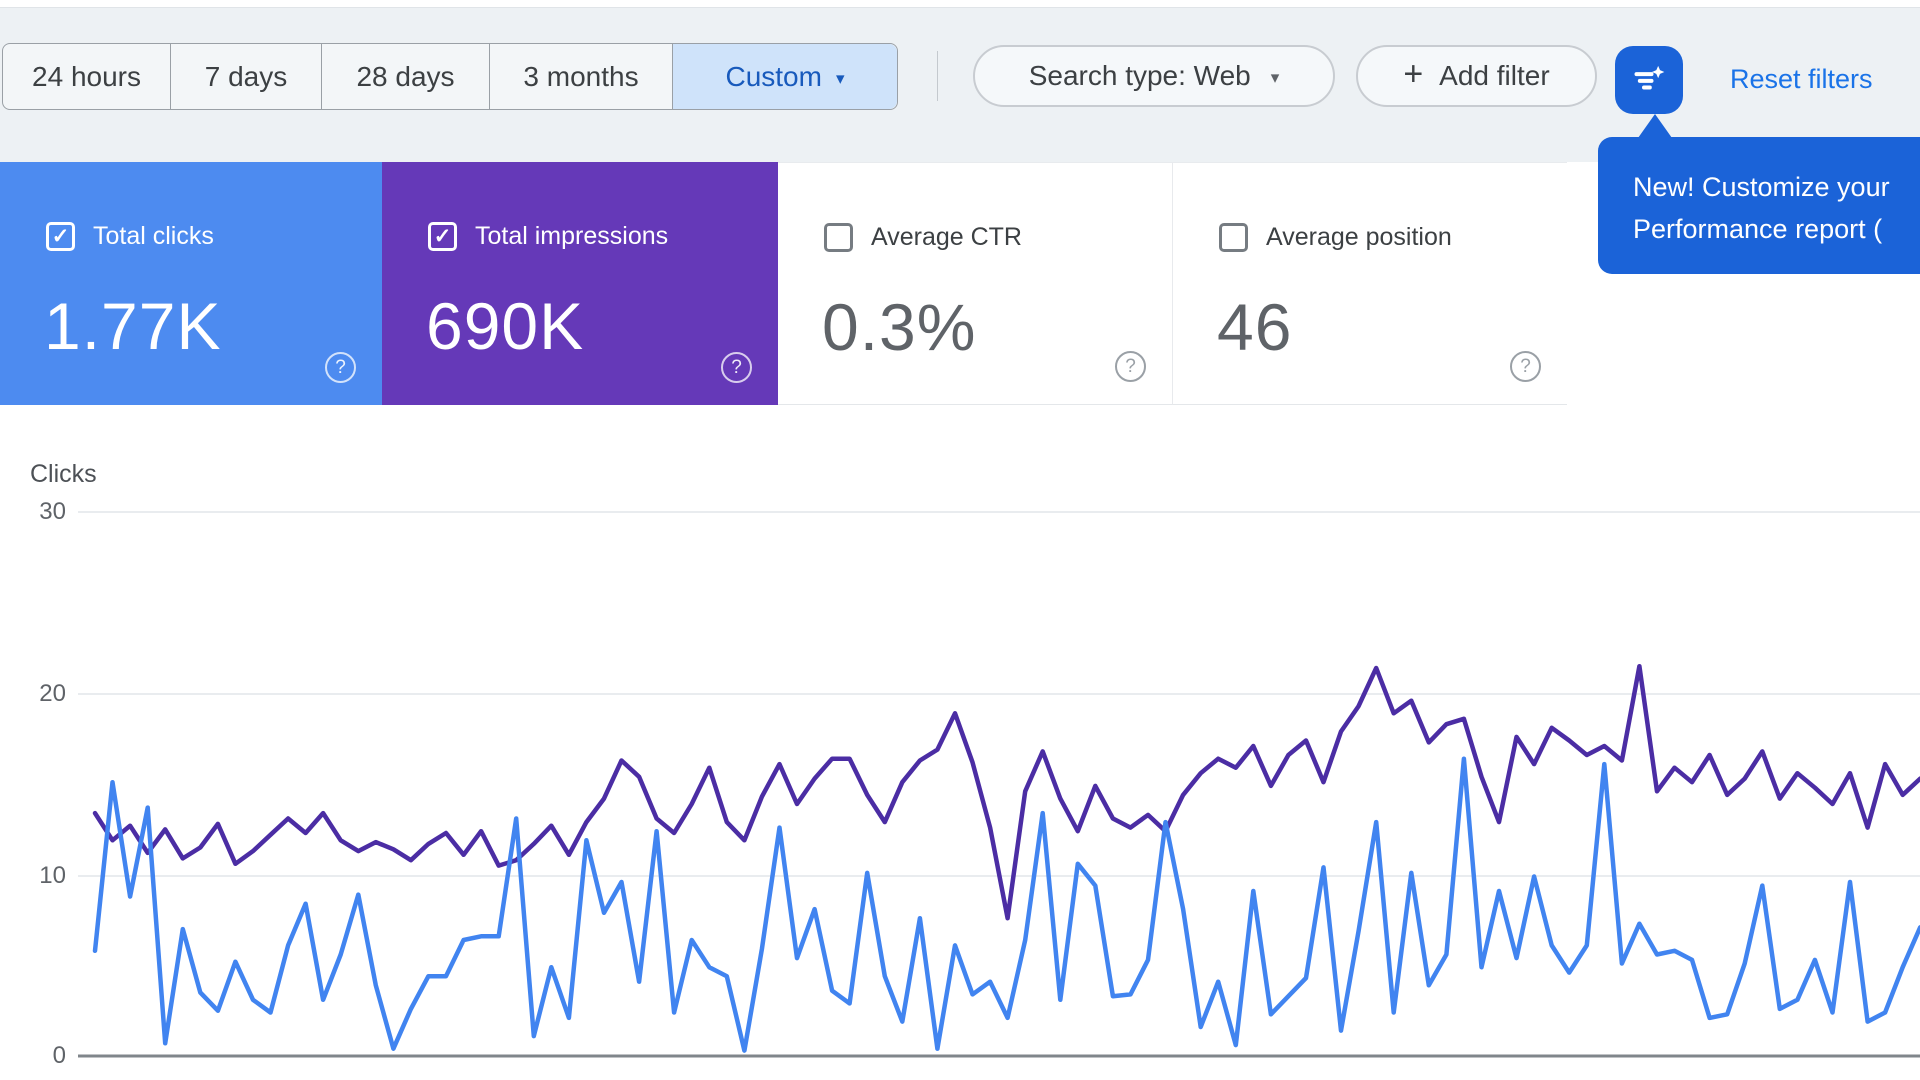 This screenshot has width=1920, height=1080. Describe the element at coordinates (937, 76) in the screenshot. I see `toolbar-divider` at that location.